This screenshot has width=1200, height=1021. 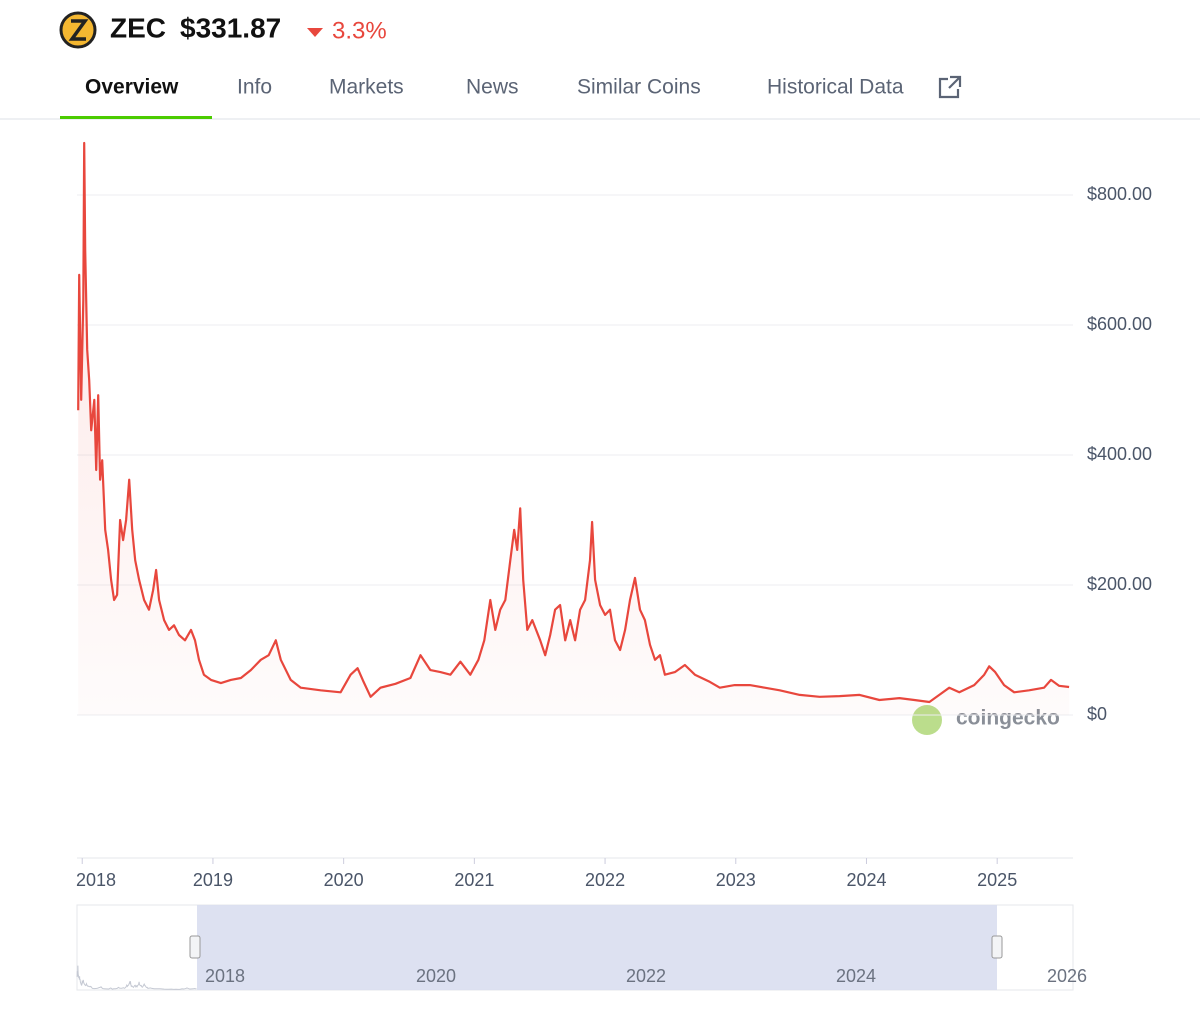 What do you see at coordinates (1119, 194) in the screenshot?
I see `y-tick-label: $800.00` at bounding box center [1119, 194].